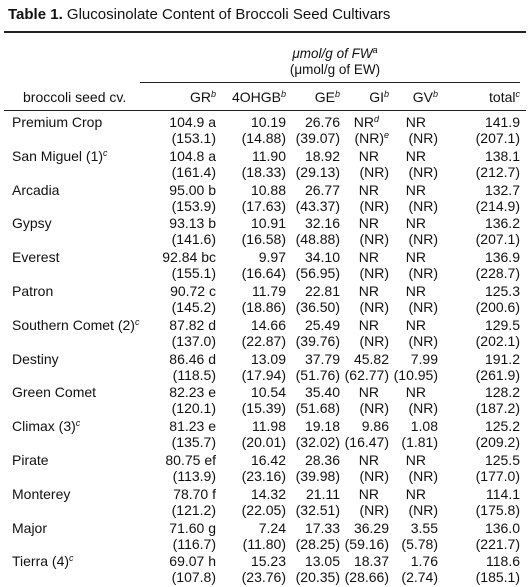 The height and width of the screenshot is (587, 530). What do you see at coordinates (30, 527) in the screenshot?
I see `cultivar-name: Major` at bounding box center [30, 527].